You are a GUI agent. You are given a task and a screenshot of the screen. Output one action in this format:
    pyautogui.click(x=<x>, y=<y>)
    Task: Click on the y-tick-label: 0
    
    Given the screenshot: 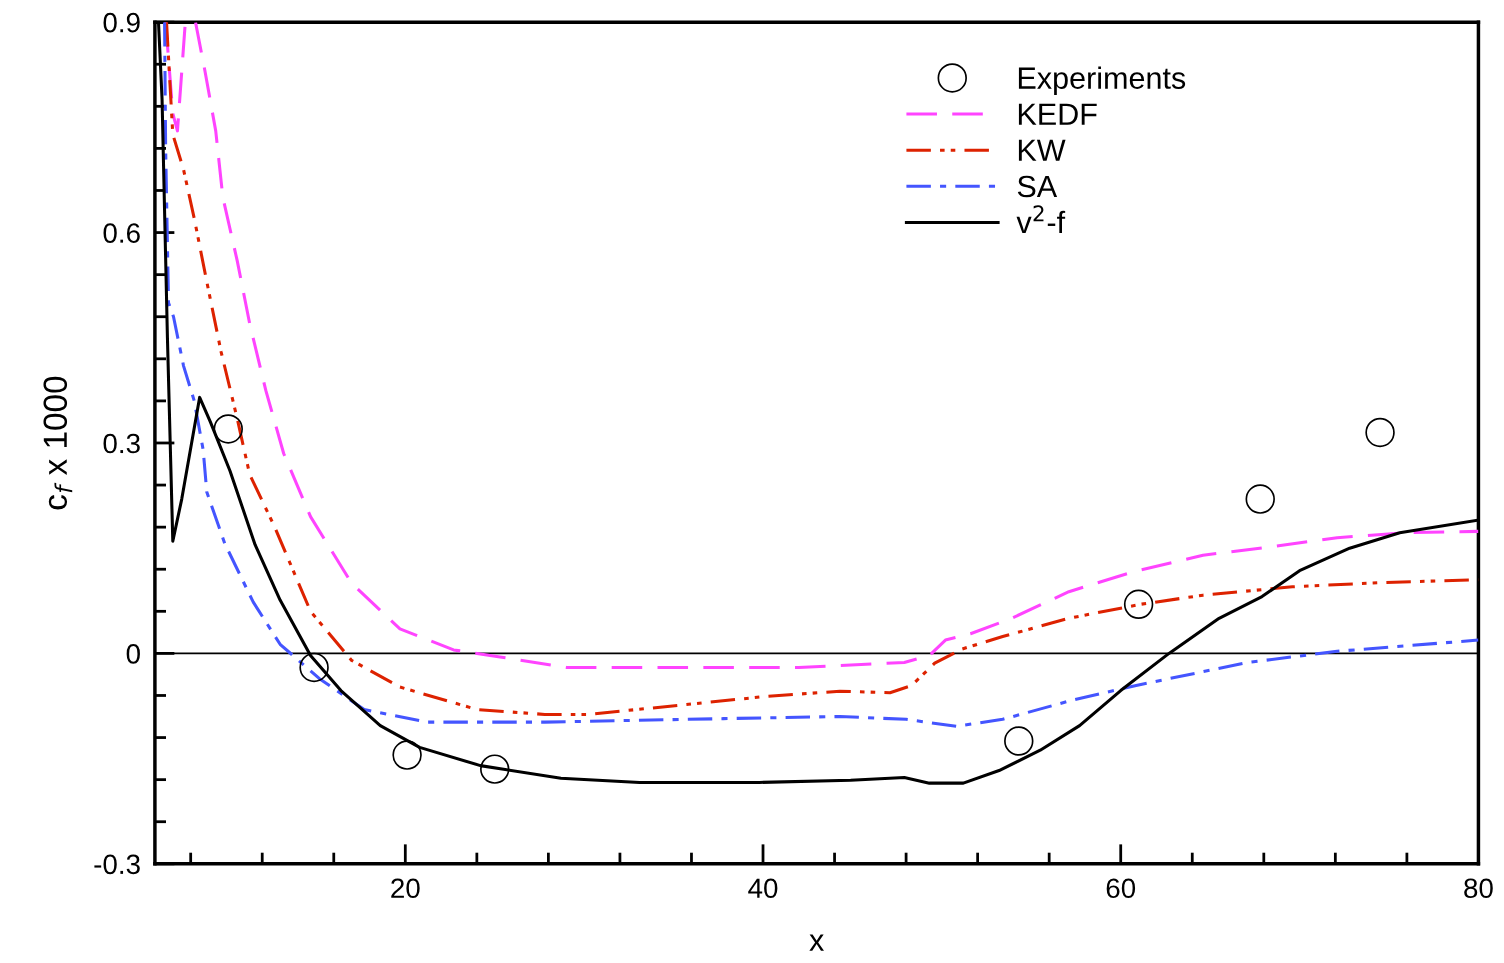 What is the action you would take?
    pyautogui.click(x=133, y=654)
    